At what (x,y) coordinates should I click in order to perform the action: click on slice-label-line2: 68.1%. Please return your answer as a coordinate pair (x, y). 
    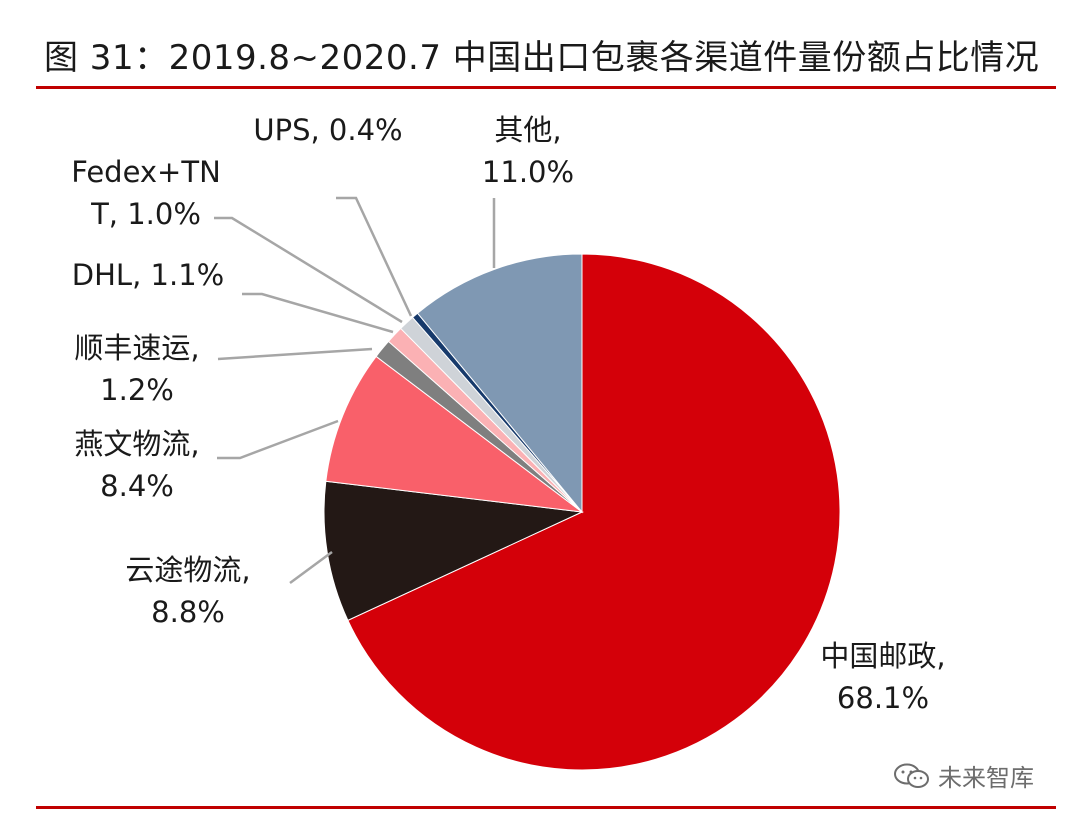
    Looking at the image, I should click on (883, 698).